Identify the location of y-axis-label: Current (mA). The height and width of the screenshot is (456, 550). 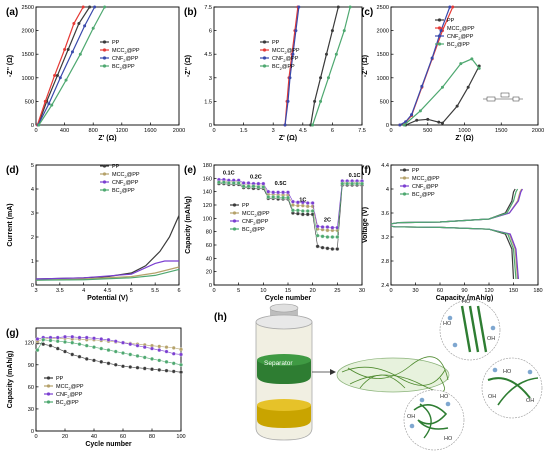
(10, 224).